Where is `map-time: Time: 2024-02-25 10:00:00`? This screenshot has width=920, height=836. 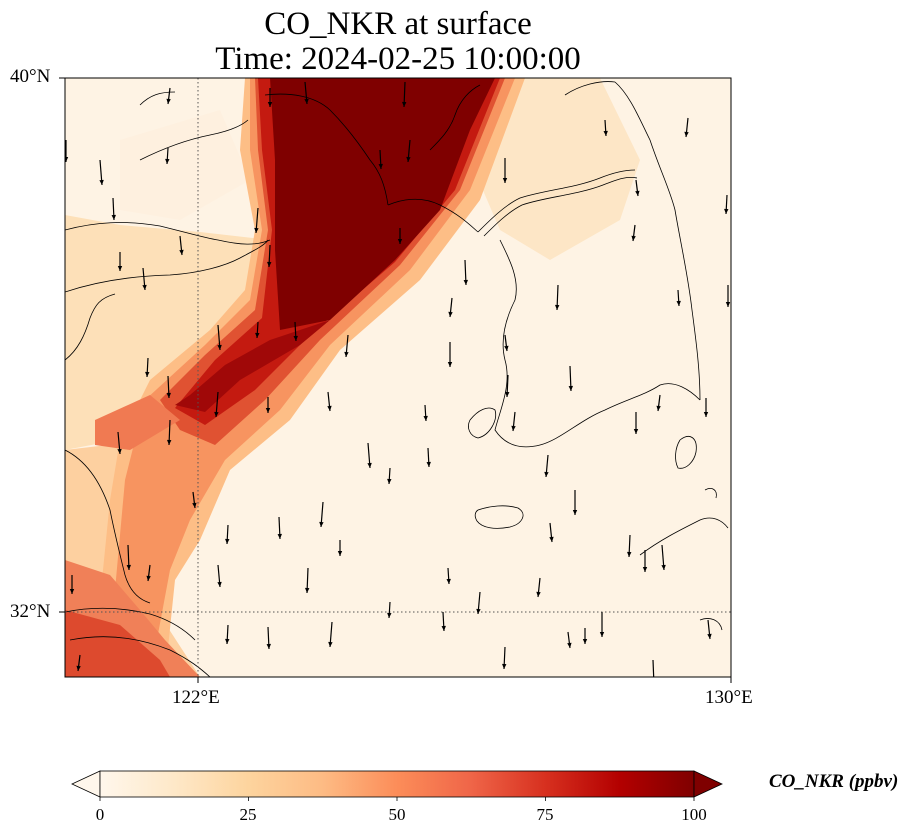
map-time: Time: 2024-02-25 10:00:00 is located at coordinates (398, 59).